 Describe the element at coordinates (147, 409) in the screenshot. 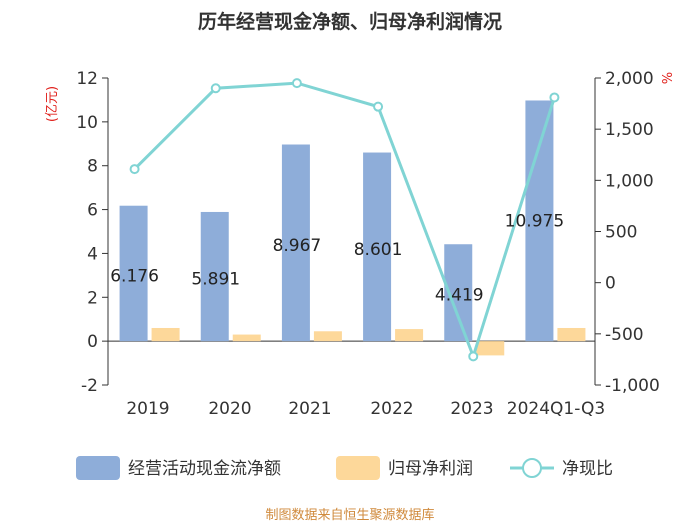

I see `x-tick-label: 2019` at that location.